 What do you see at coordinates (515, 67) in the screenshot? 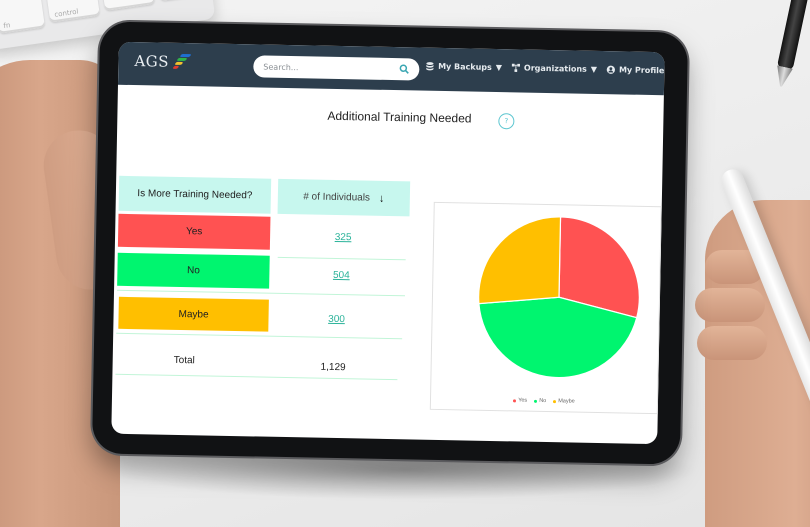
I see `organization-icon` at bounding box center [515, 67].